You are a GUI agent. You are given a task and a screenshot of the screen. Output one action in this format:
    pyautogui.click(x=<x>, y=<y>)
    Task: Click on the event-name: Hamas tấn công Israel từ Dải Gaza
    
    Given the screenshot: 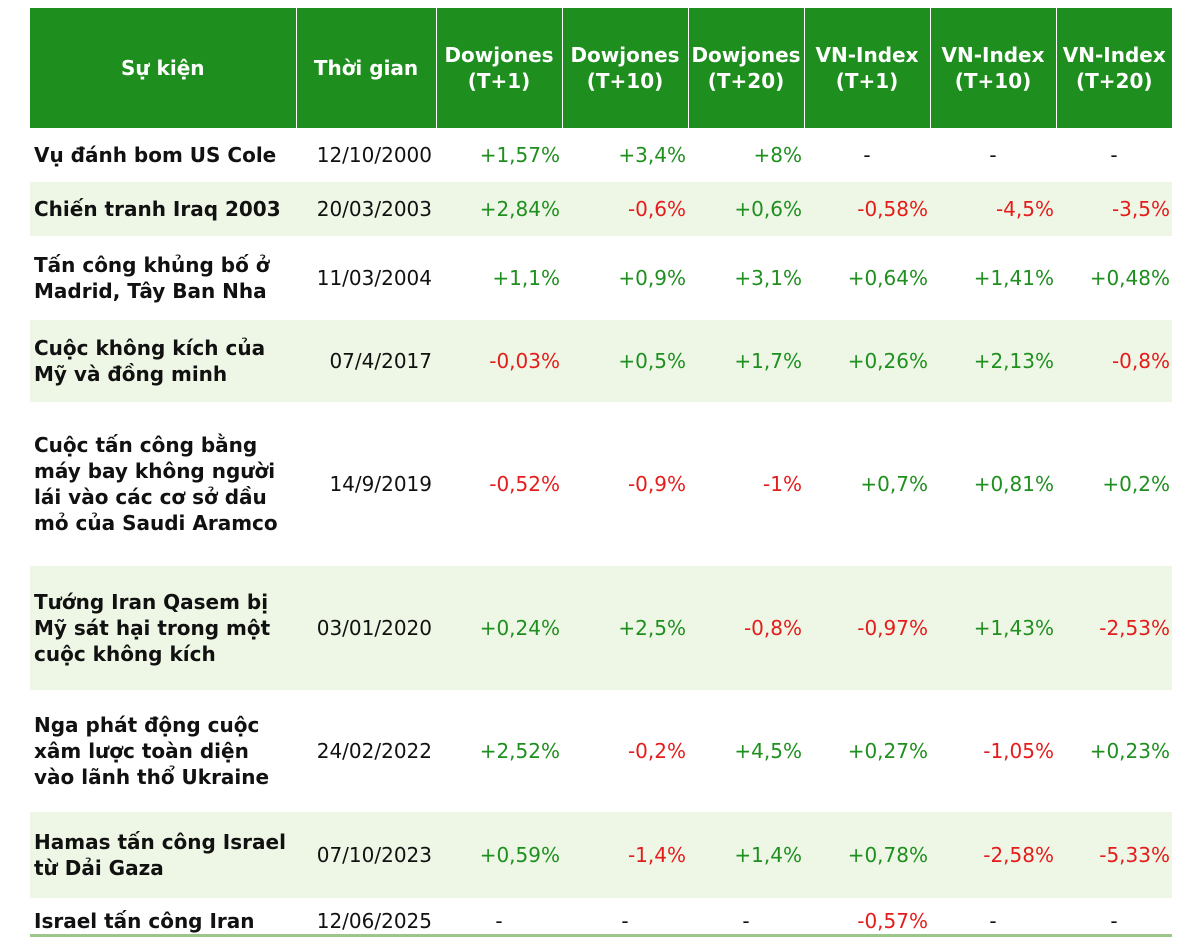 What is the action you would take?
    pyautogui.click(x=163, y=855)
    